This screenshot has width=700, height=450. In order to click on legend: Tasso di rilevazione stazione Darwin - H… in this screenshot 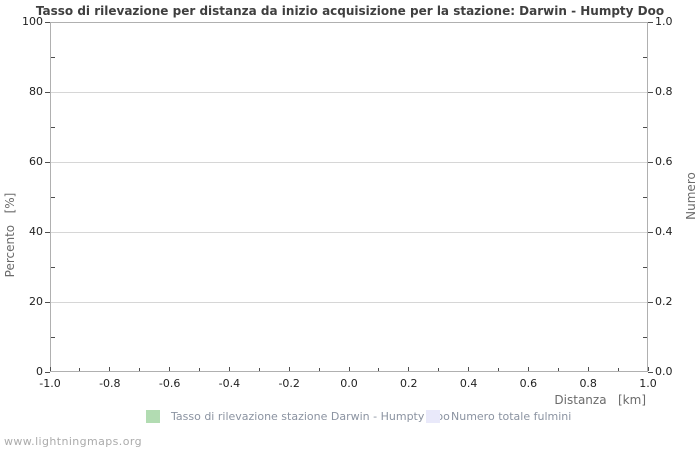, I will do `click(350, 417)`.